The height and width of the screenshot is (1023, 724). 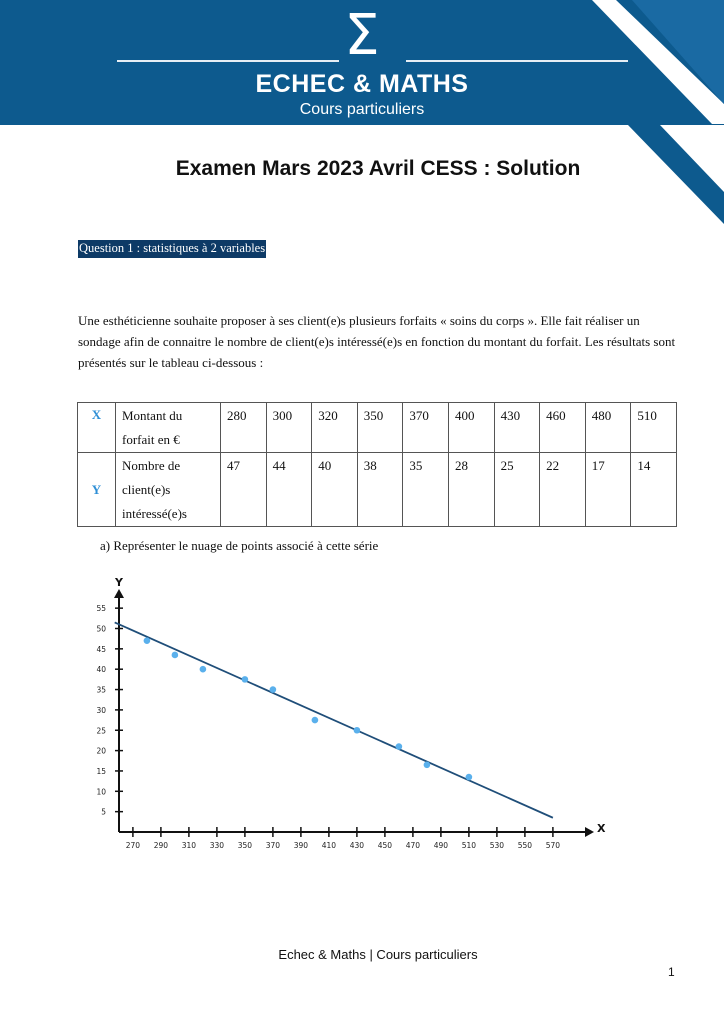 What do you see at coordinates (653, 427) in the screenshot?
I see `table-cell: 510` at bounding box center [653, 427].